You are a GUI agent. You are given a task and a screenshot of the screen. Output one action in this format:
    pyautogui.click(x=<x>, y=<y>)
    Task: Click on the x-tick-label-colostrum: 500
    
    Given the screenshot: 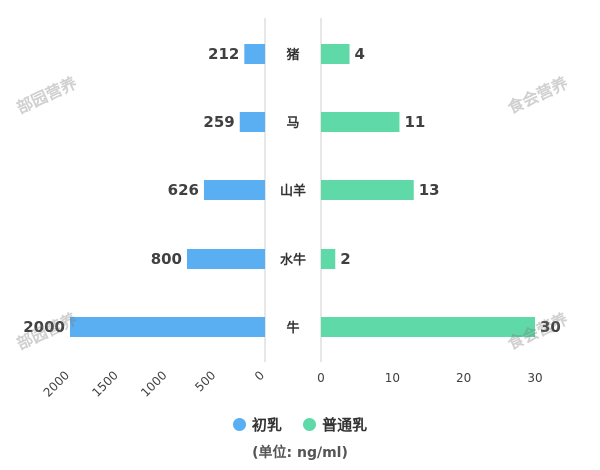 What is the action you would take?
    pyautogui.click(x=205, y=381)
    